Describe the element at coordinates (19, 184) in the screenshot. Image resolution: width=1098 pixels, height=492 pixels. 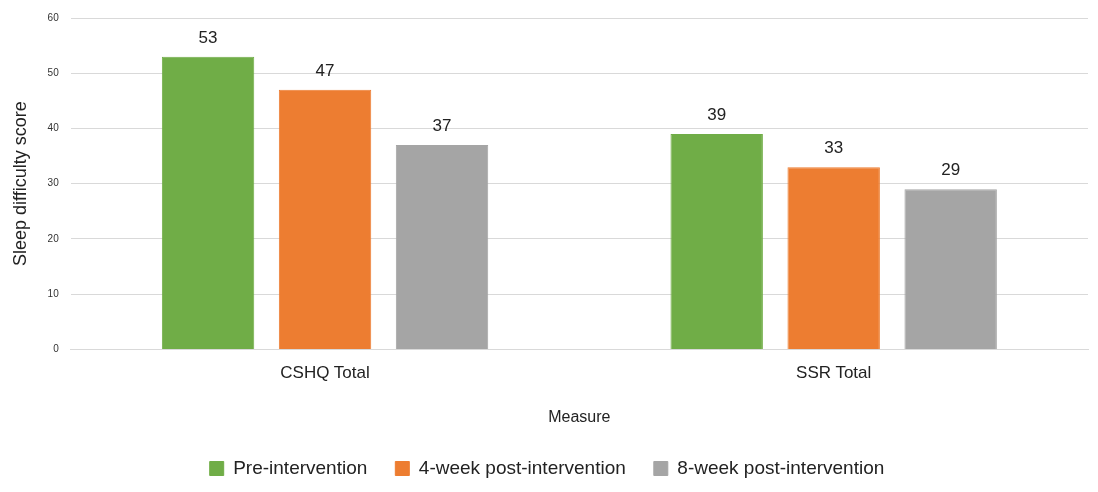
I see `y-axis-title: Sleep difficulty score` at that location.